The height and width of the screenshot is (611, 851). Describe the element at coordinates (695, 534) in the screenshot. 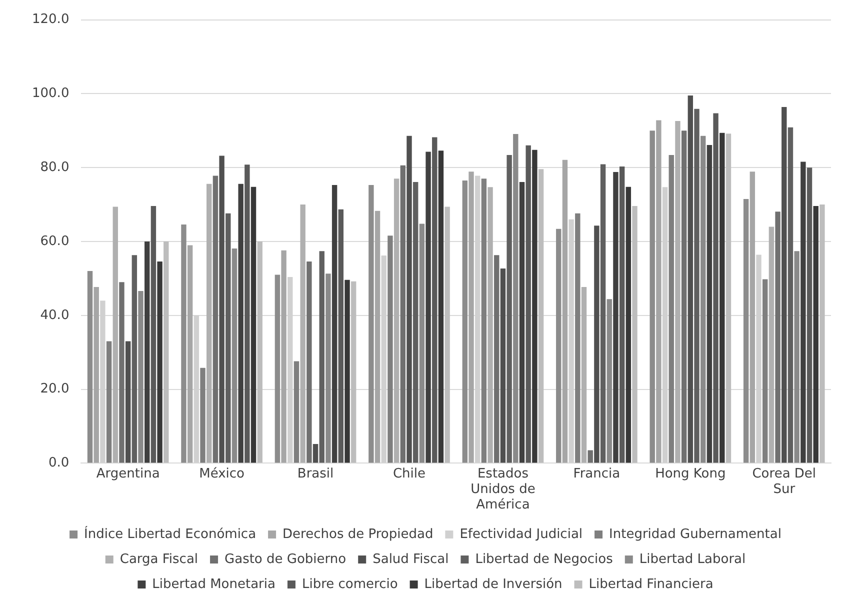

I see `legend-label: Integridad Gubernamental` at that location.